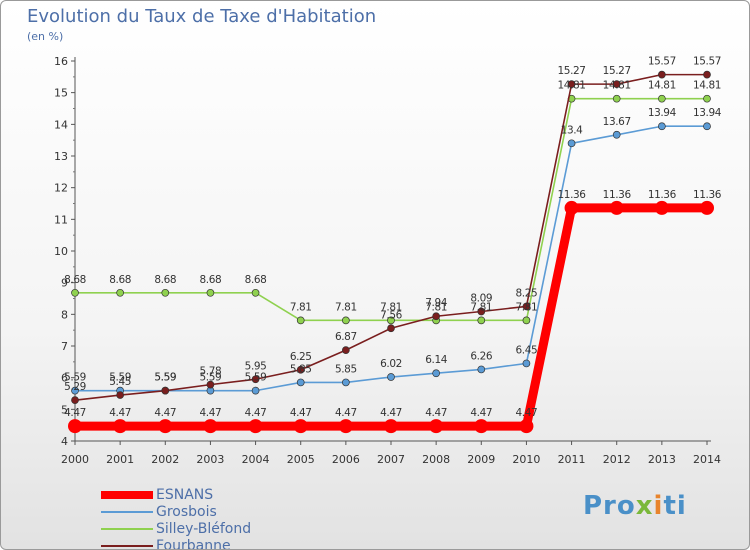 The image size is (750, 550). Describe the element at coordinates (346, 459) in the screenshot. I see `x-tick-label: 2006` at that location.